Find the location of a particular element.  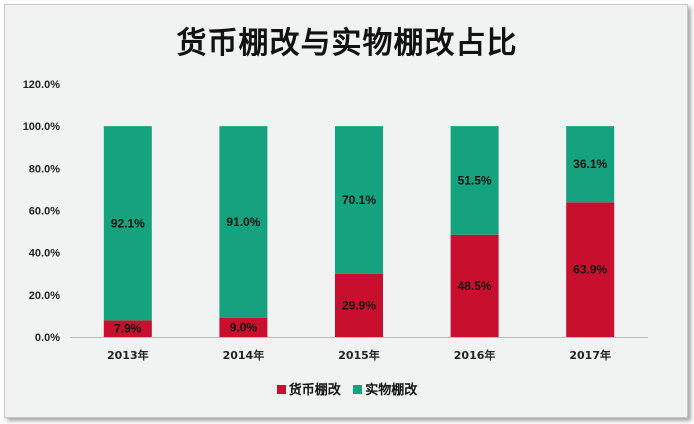

legend-swatch-physical is located at coordinates (358, 389).